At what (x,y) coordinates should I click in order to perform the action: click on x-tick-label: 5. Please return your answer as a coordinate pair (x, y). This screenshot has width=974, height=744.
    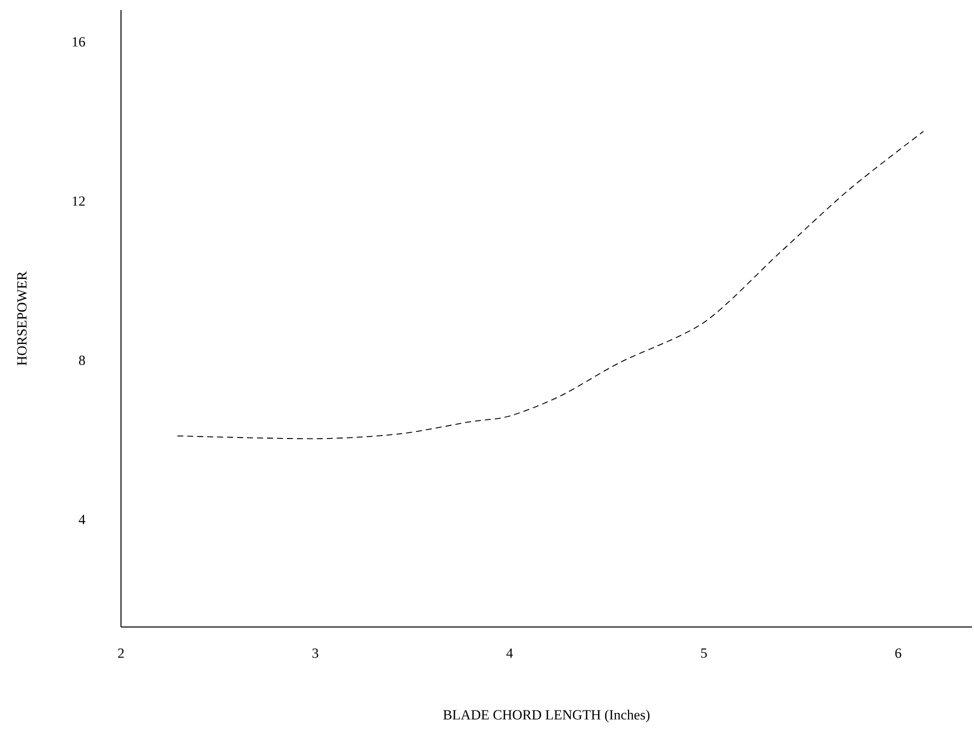
    Looking at the image, I should click on (704, 653).